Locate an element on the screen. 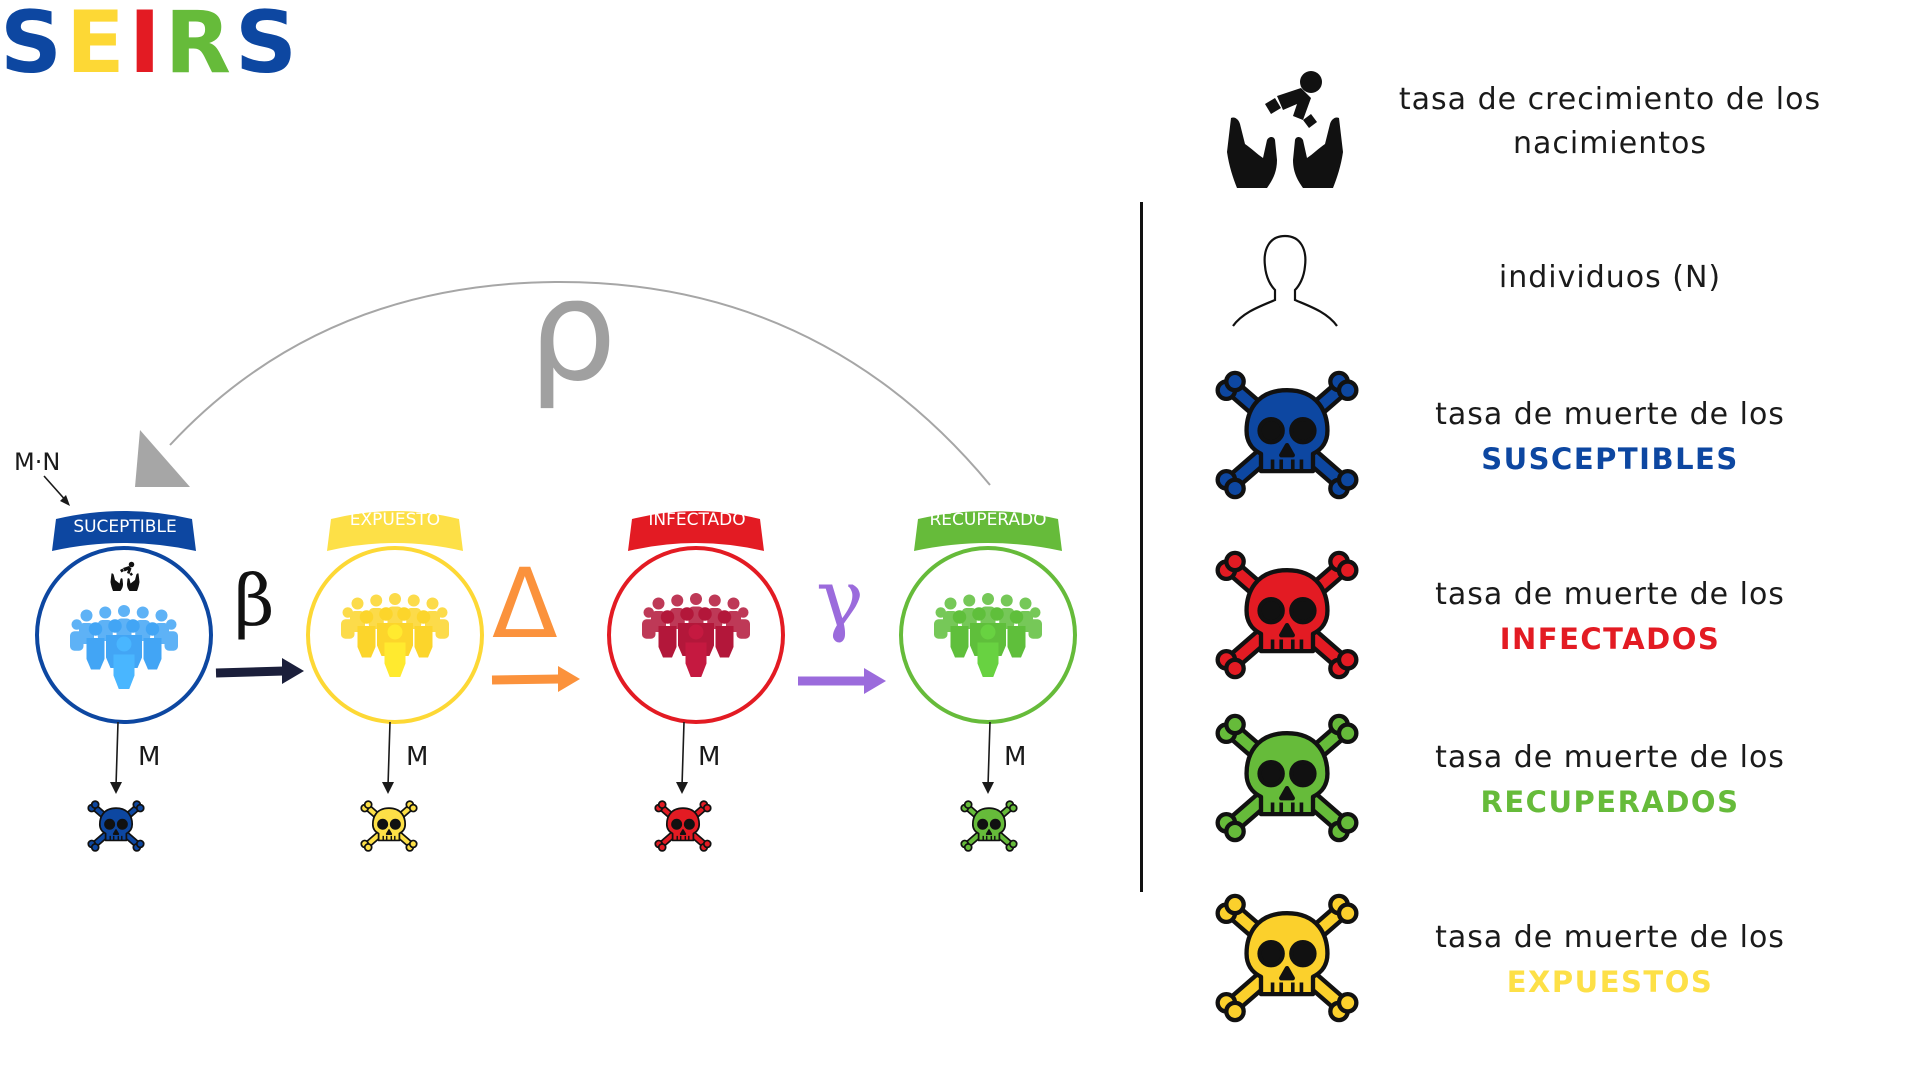  legend-entry-death-exposed: tasa de muerte de los EXPUESTOS is located at coordinates (1610, 960).